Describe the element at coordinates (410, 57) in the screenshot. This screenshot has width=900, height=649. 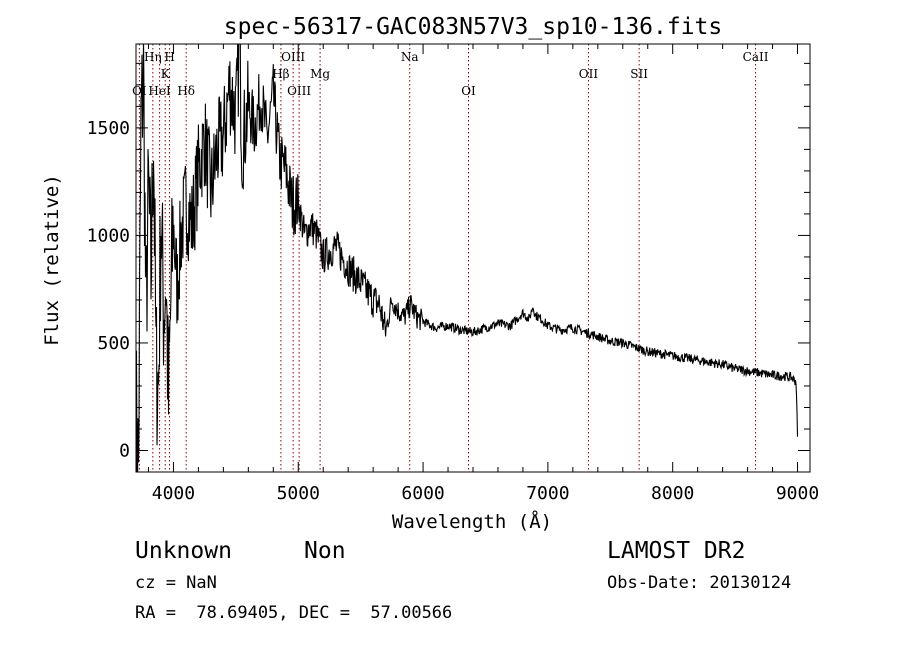
I see `spectral-marker-label: Na` at that location.